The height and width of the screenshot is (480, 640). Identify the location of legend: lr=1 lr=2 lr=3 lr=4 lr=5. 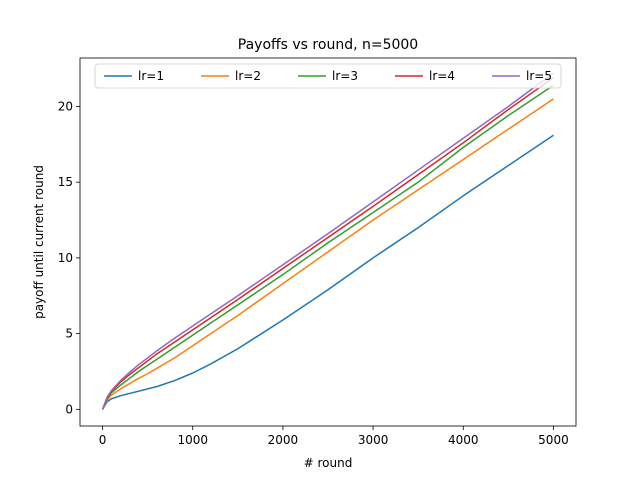
(328, 76).